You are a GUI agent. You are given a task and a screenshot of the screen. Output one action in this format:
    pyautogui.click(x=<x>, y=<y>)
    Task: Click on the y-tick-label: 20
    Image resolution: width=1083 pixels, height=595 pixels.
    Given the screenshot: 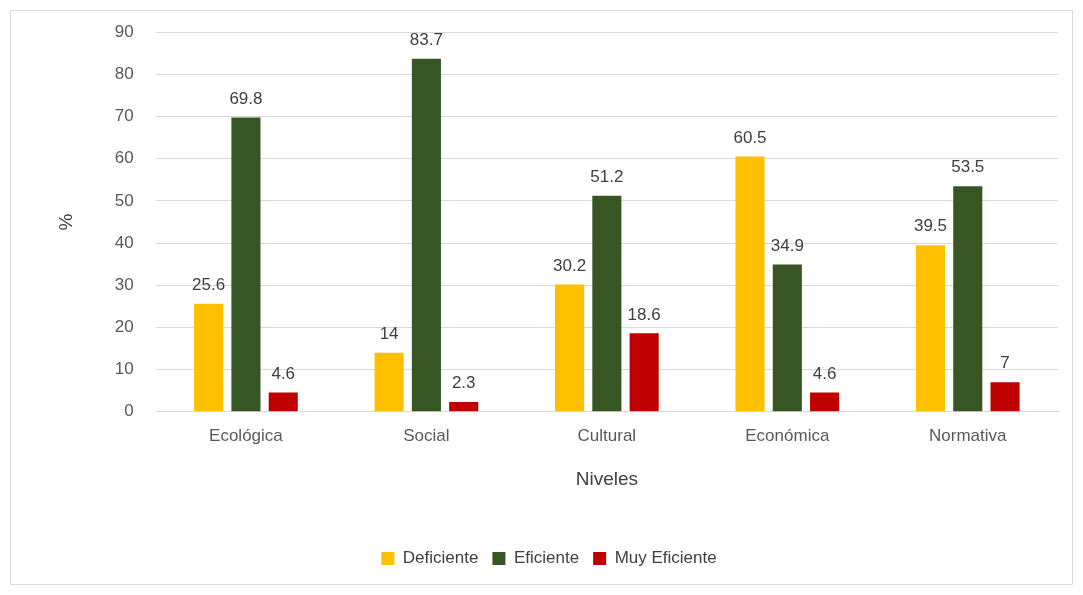 What is the action you would take?
    pyautogui.click(x=124, y=327)
    